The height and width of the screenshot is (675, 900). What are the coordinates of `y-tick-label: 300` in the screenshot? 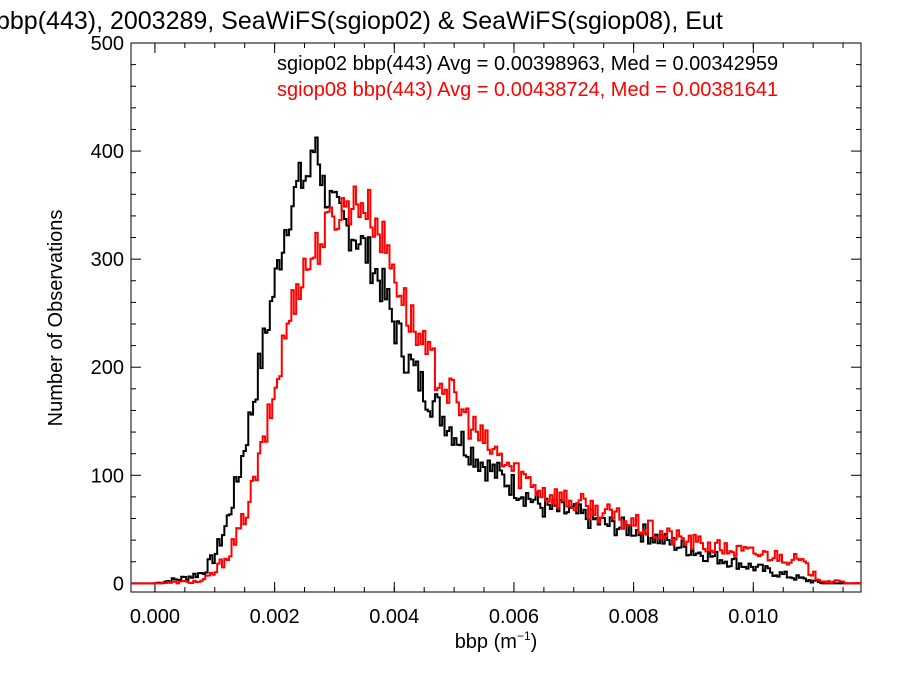 It's located at (107, 260).